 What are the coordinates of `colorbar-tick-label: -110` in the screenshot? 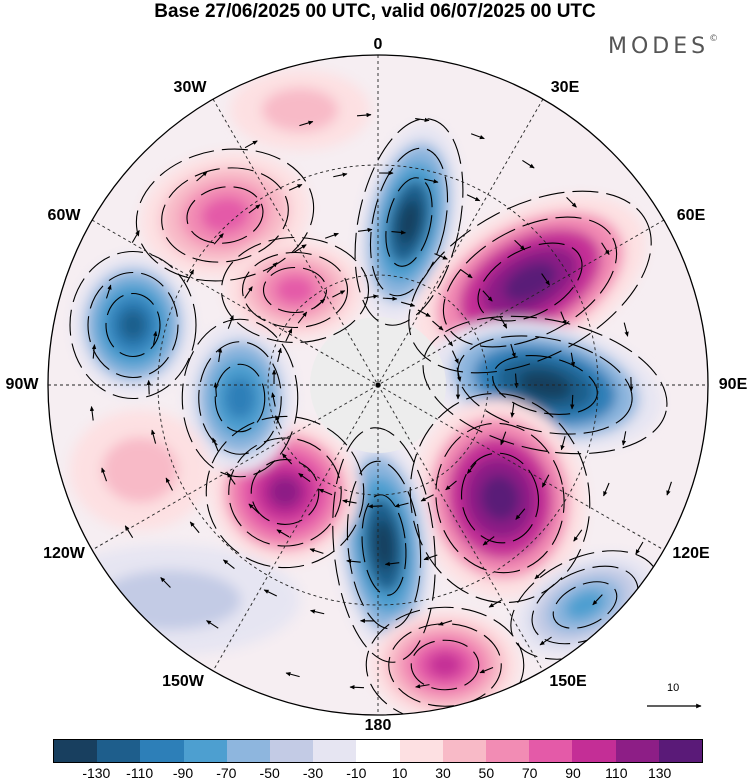 It's located at (140, 773).